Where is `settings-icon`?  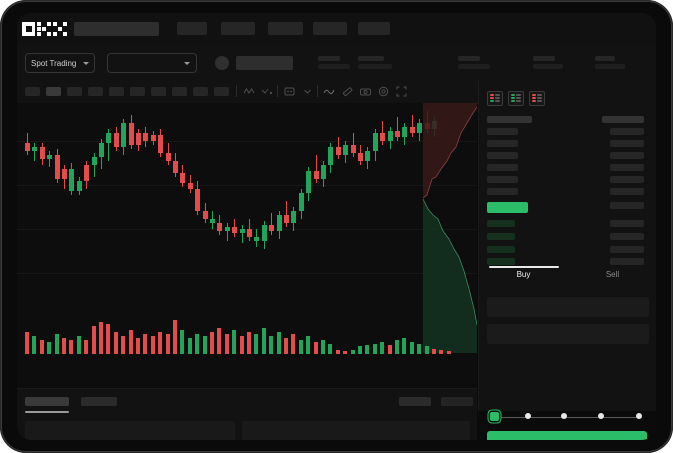
settings-icon is located at coordinates (383, 91).